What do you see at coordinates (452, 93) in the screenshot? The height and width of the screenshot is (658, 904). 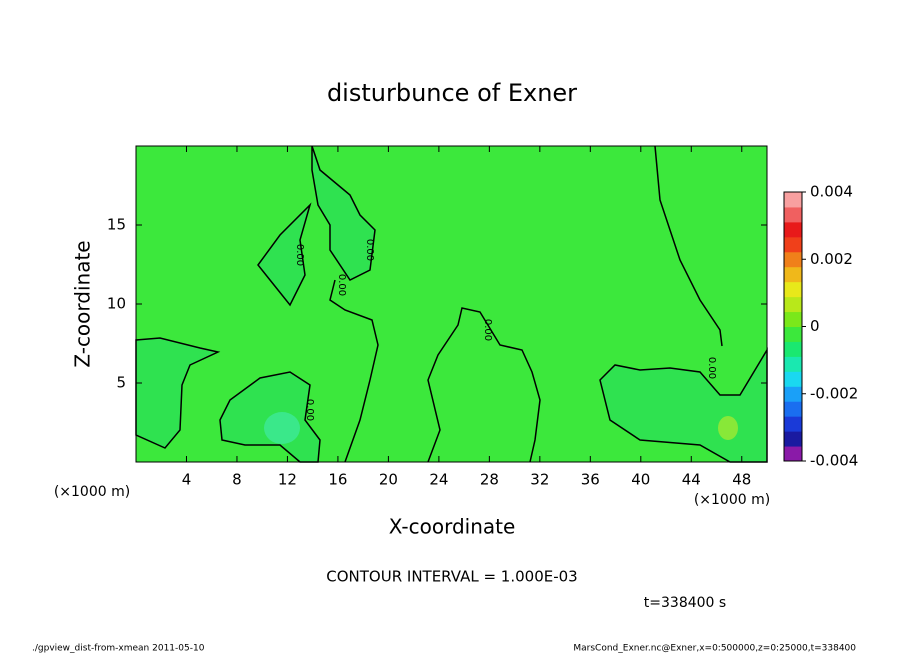 I see `chart-title: disturbunce of Exner` at bounding box center [452, 93].